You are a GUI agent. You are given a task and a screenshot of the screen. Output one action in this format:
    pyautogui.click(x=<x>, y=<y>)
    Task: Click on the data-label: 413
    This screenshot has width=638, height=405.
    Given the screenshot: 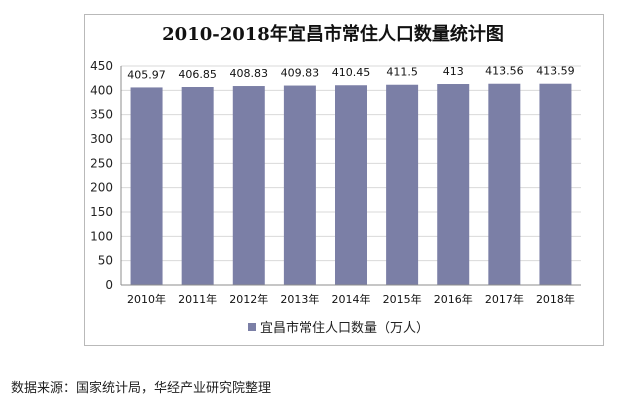 What is the action you would take?
    pyautogui.click(x=453, y=71)
    